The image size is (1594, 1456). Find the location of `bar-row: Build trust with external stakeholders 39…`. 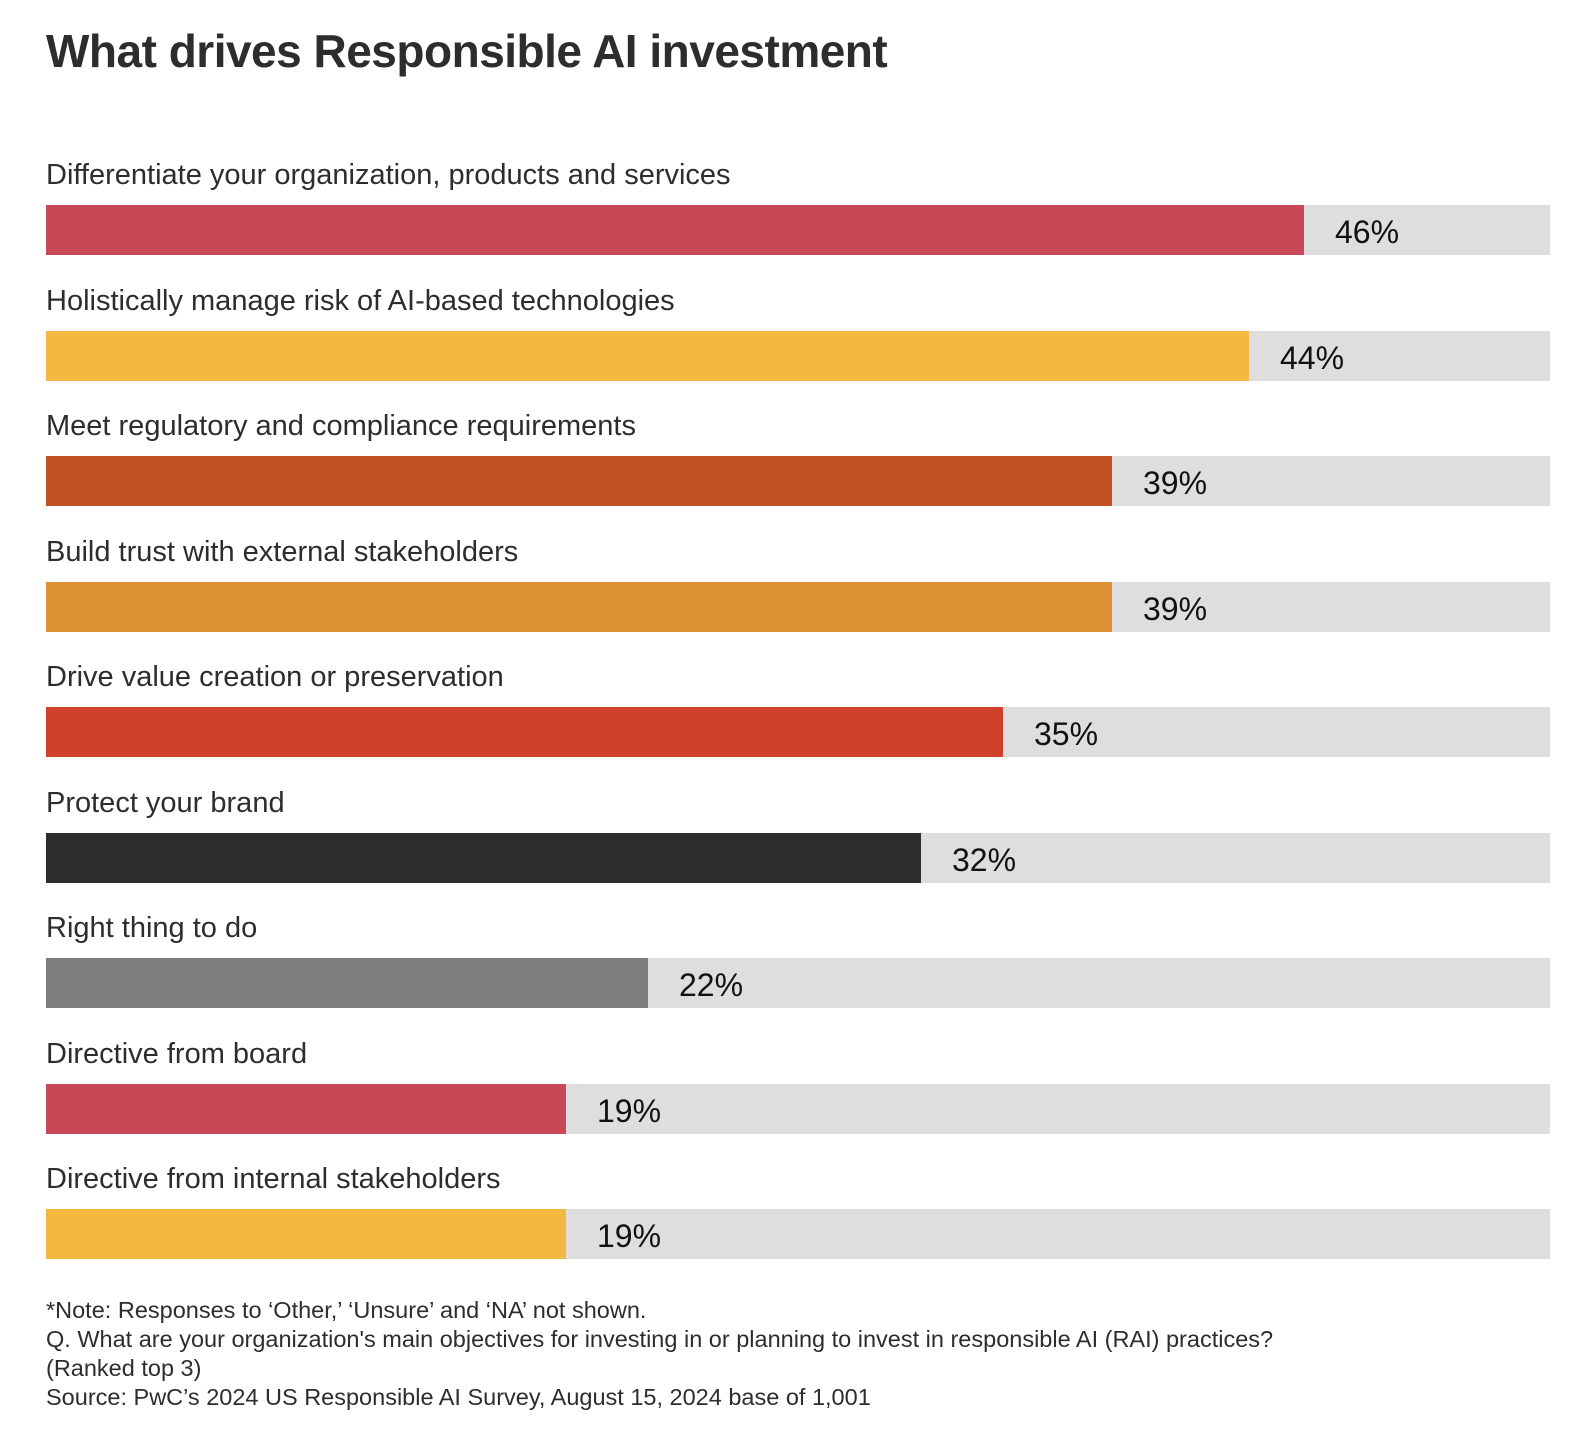

bar-row: Build trust with external stakeholders 39… is located at coordinates (798, 590).